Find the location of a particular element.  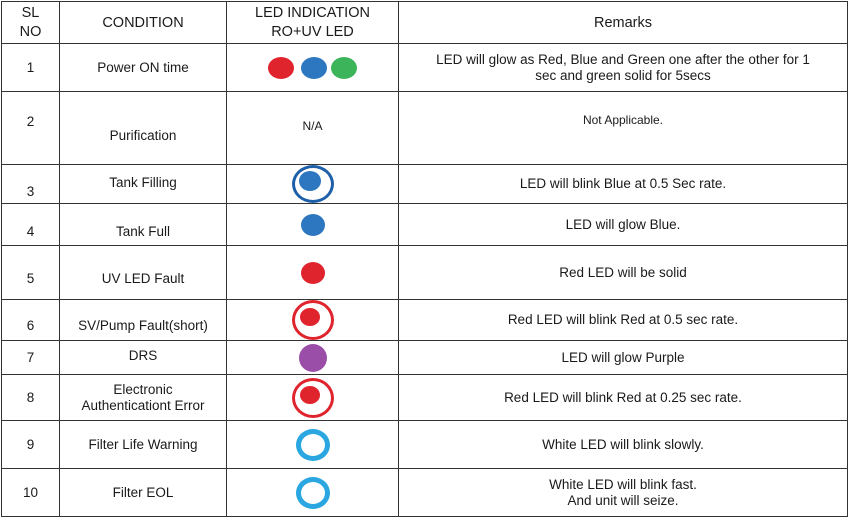

remarks-cell: White LED will blink slowly. is located at coordinates (623, 444).